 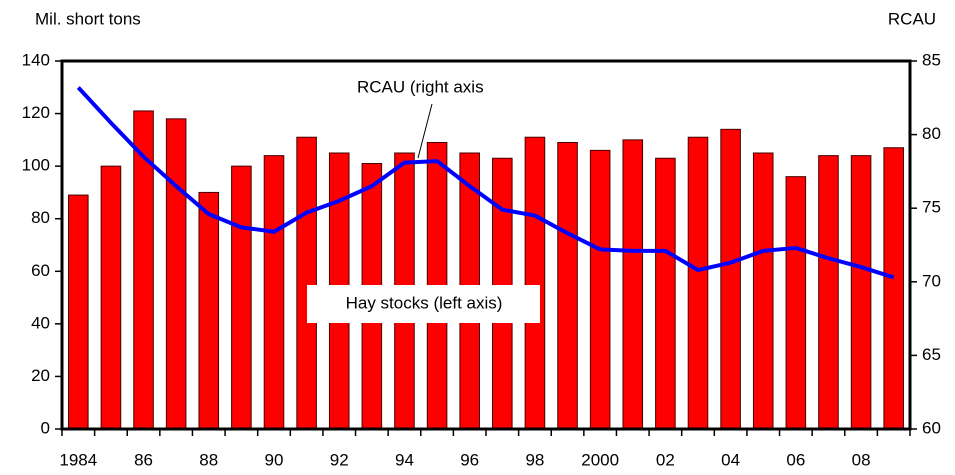 I want to click on annotation-box, so click(x=423, y=304).